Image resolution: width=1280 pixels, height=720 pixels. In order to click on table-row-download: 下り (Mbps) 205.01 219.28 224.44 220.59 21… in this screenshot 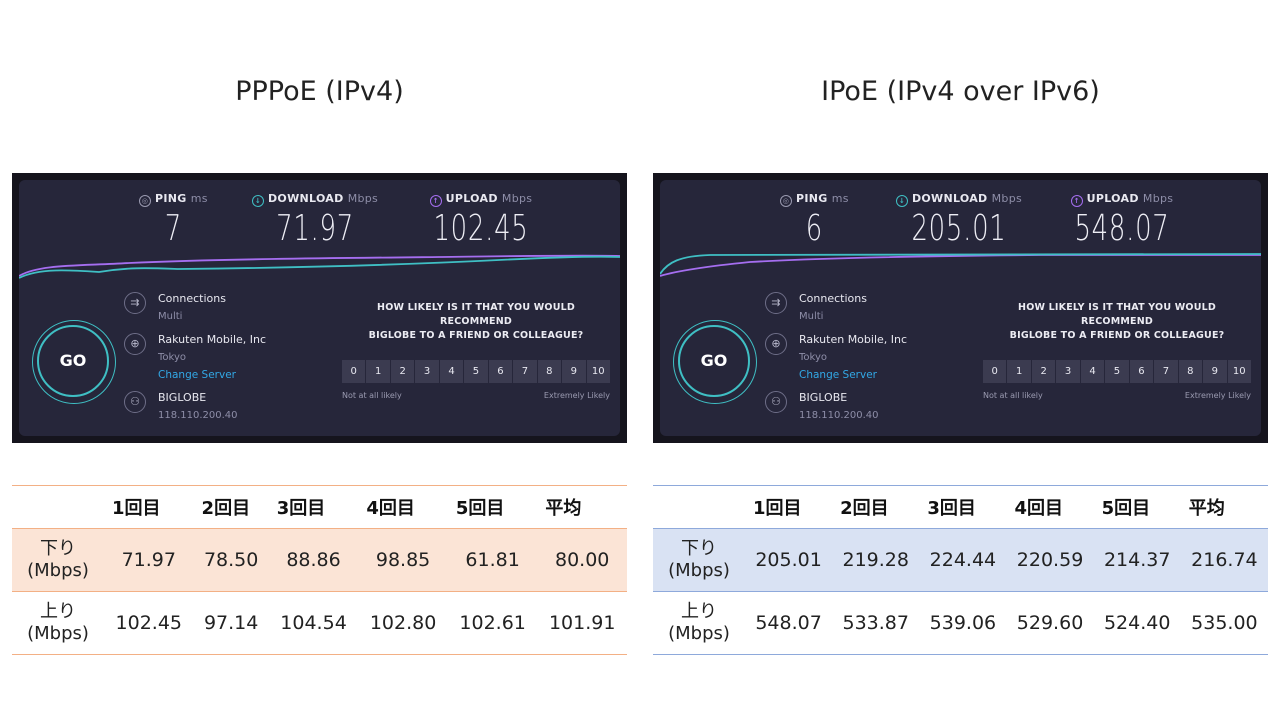, I will do `click(960, 560)`.